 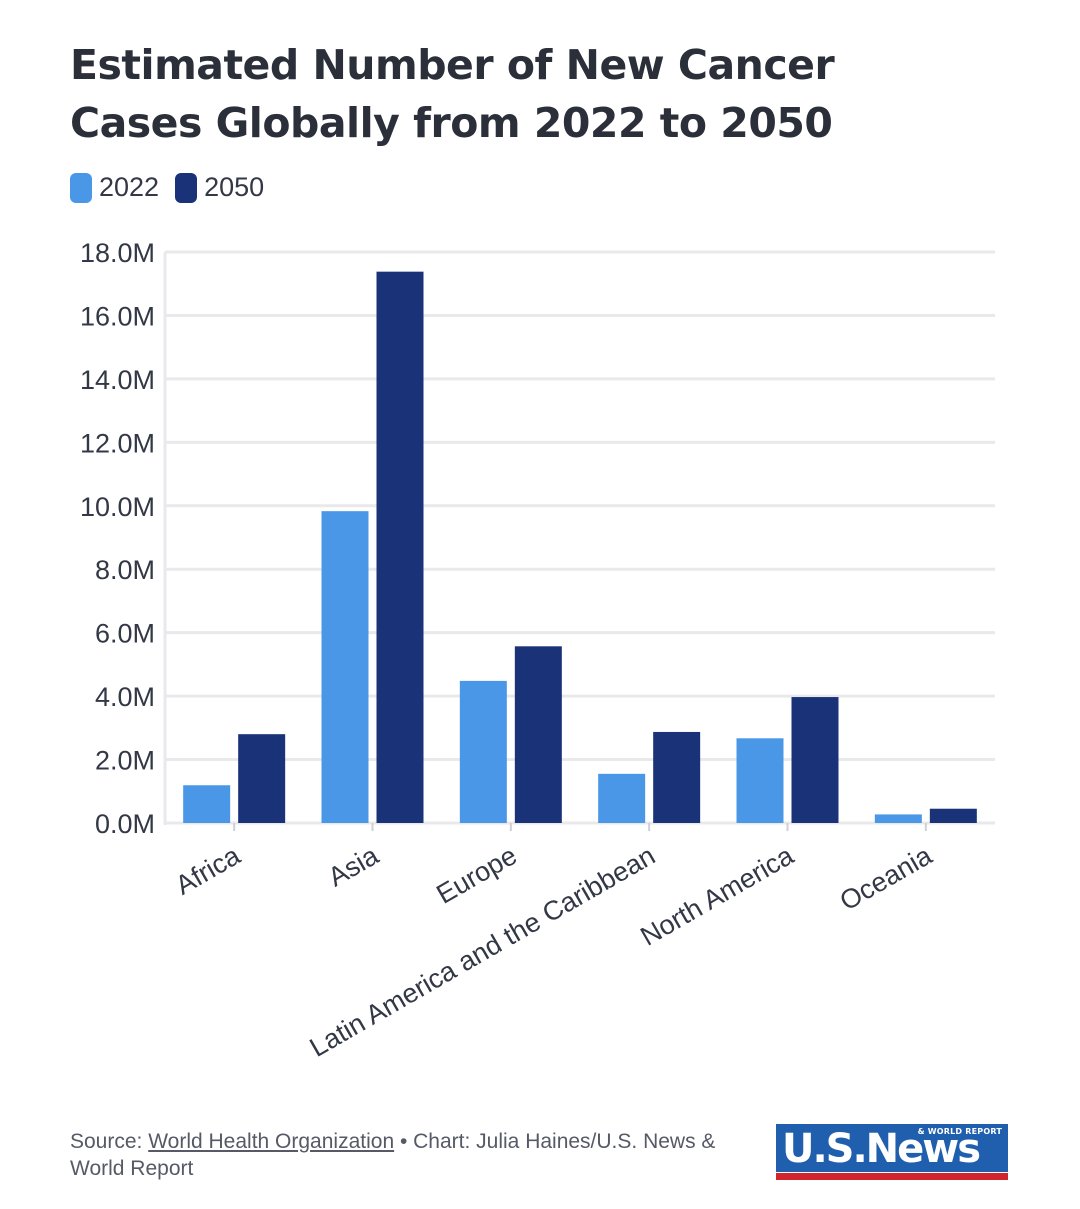 I want to click on y-tick-label: 18.0M, so click(x=117, y=253).